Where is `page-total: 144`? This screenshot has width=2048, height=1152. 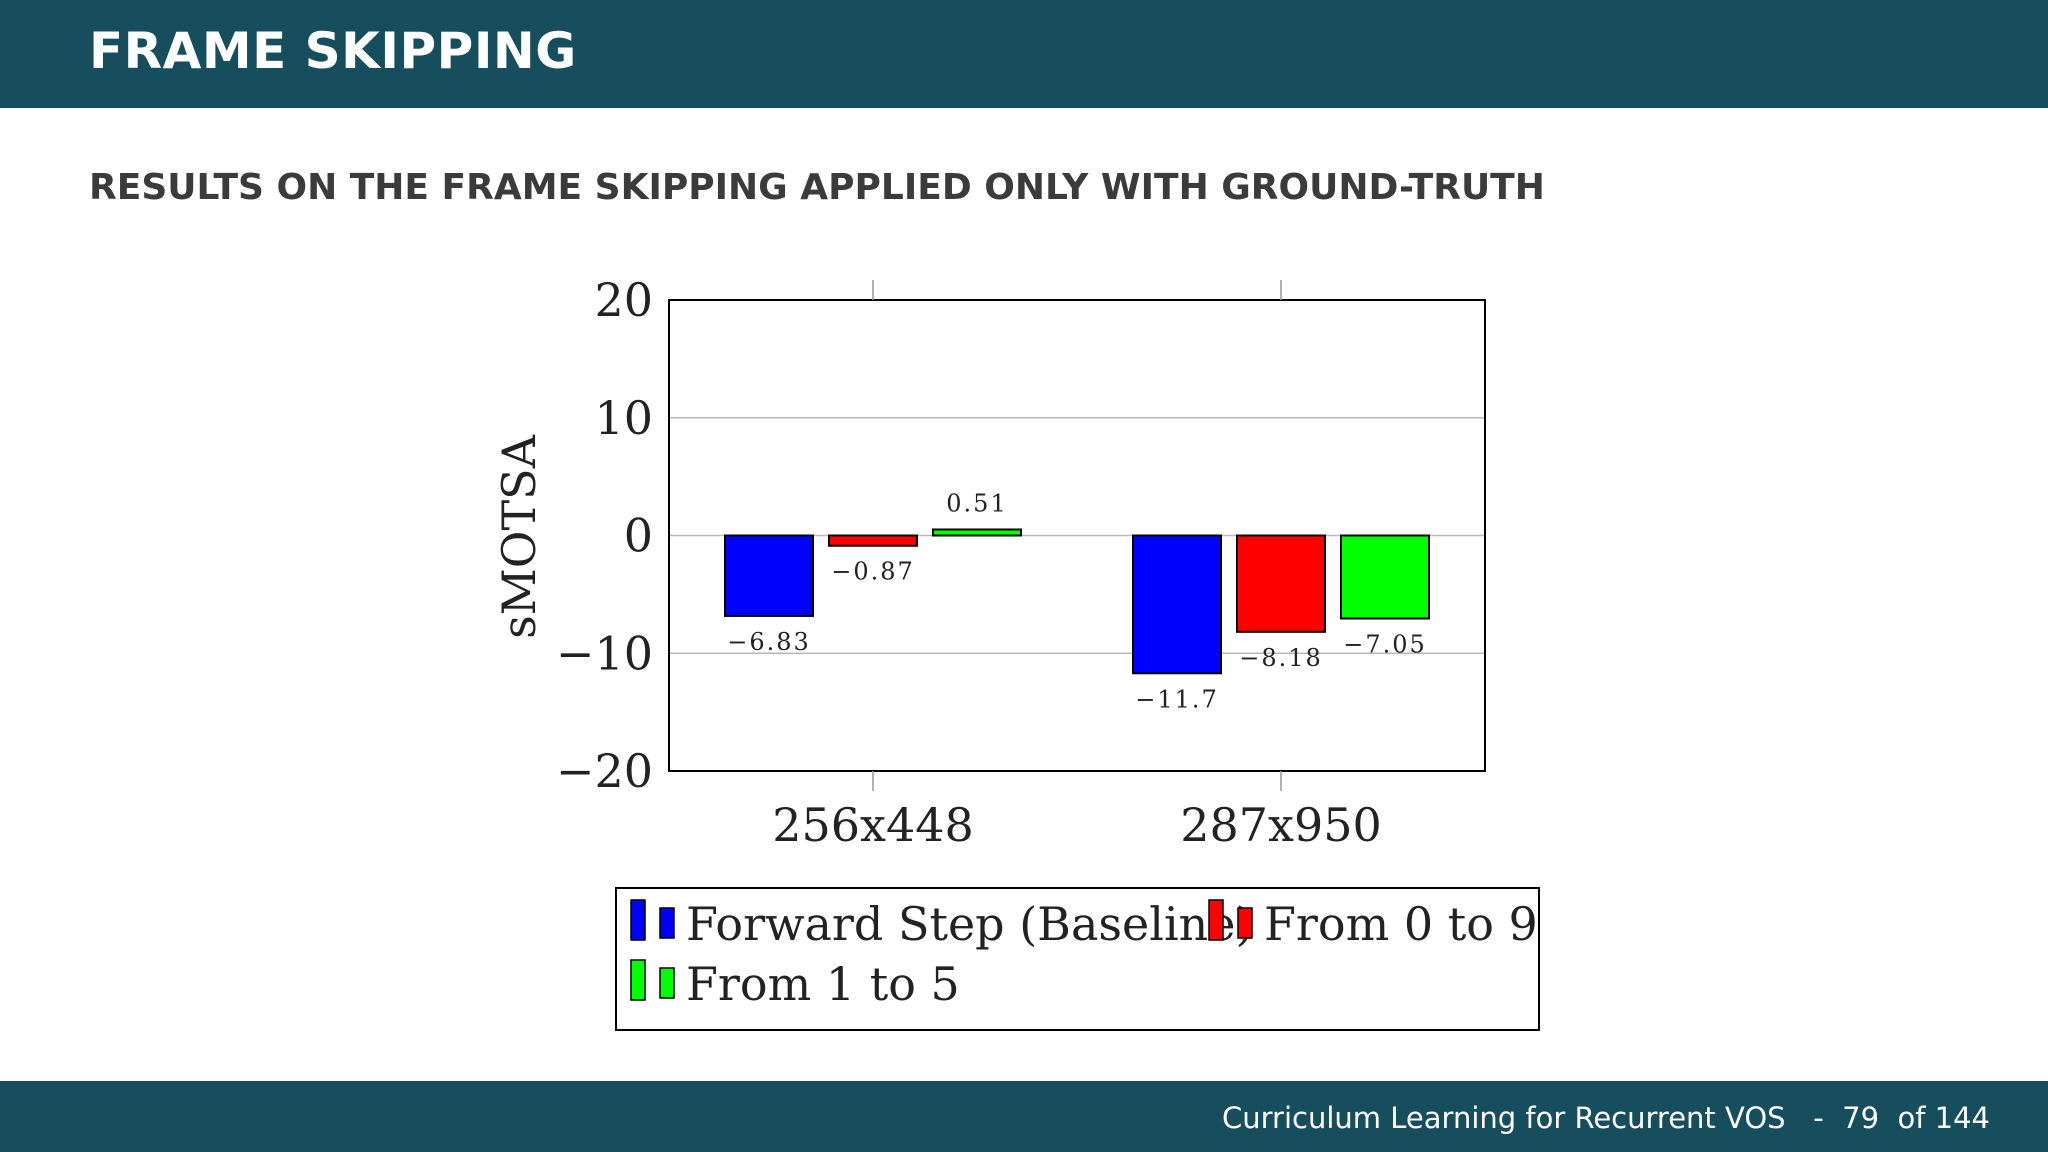 page-total: 144 is located at coordinates (1962, 1118).